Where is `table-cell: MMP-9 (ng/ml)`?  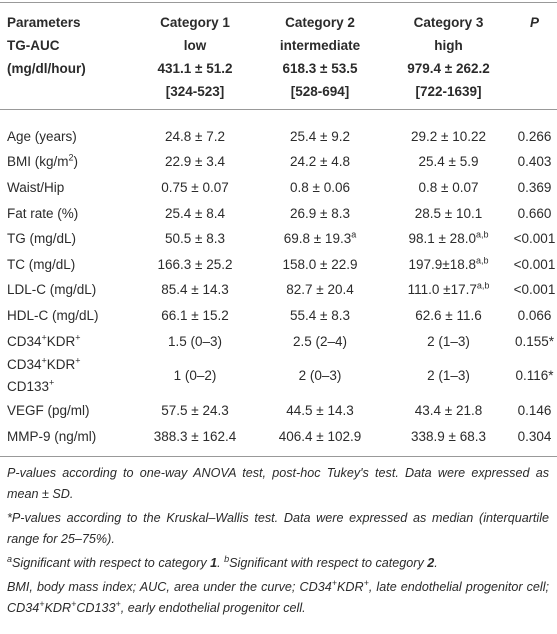 table-cell: MMP-9 (ng/ml) is located at coordinates (52, 436).